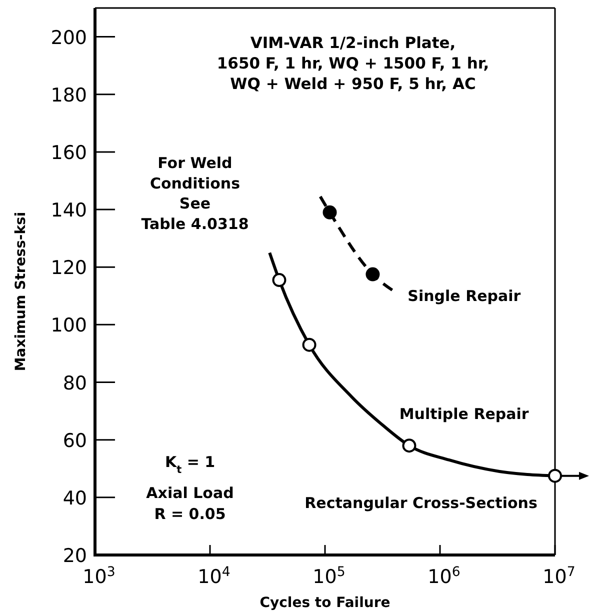  Describe the element at coordinates (68, 153) in the screenshot. I see `y-tick-label: 160` at that location.